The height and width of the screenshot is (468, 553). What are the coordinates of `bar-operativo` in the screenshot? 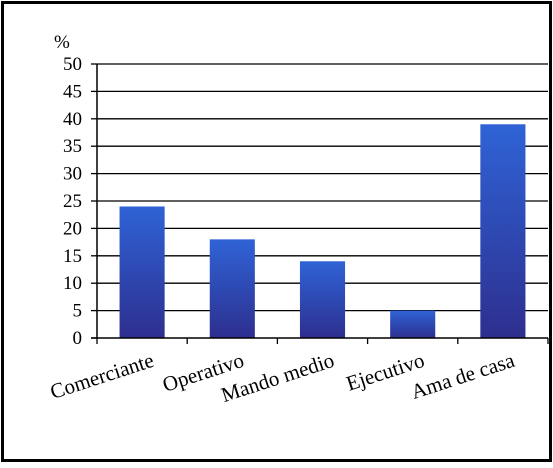 It's located at (232, 288).